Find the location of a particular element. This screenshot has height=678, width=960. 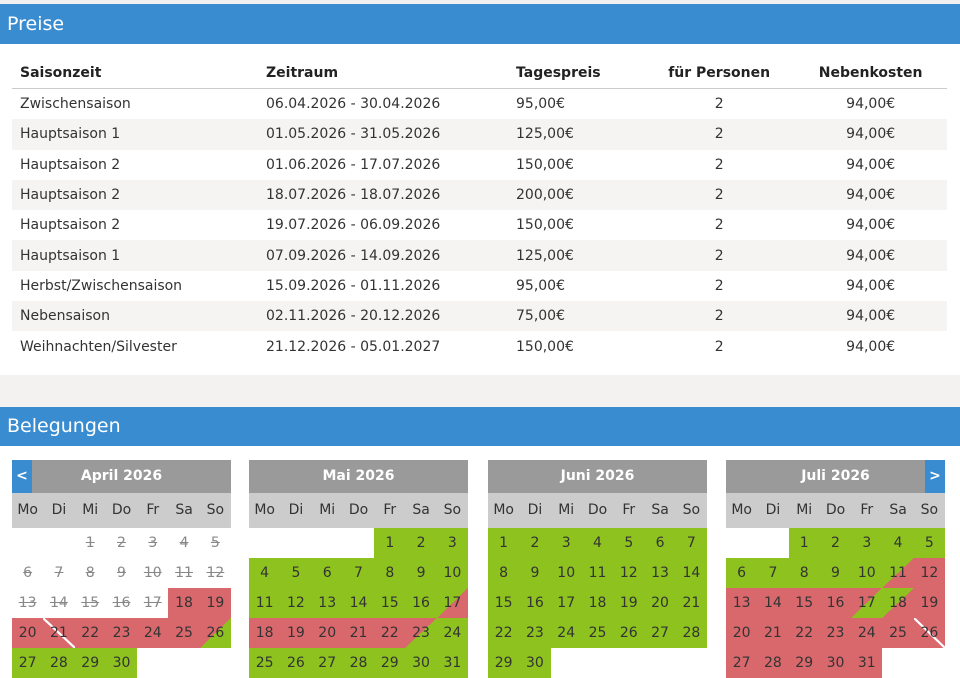

day-free: 19 is located at coordinates (629, 603).